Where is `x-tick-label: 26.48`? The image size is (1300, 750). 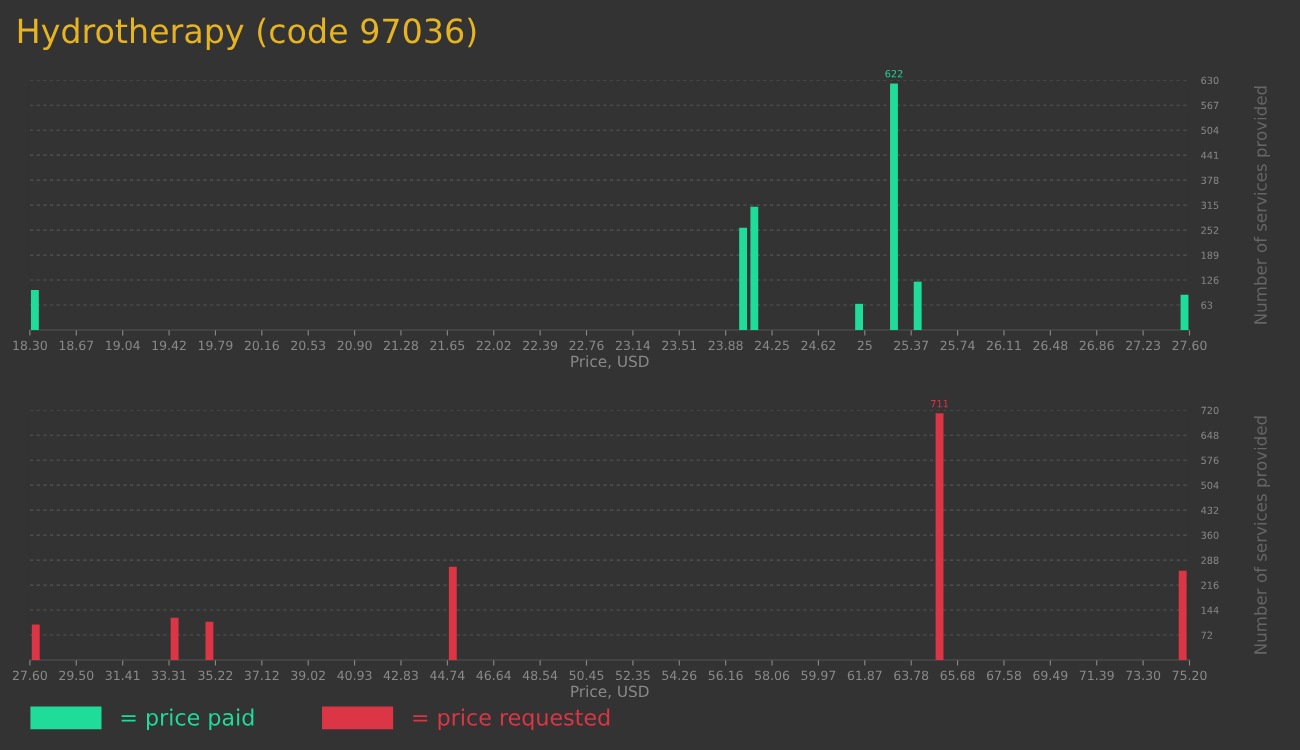 x-tick-label: 26.48 is located at coordinates (1050, 345).